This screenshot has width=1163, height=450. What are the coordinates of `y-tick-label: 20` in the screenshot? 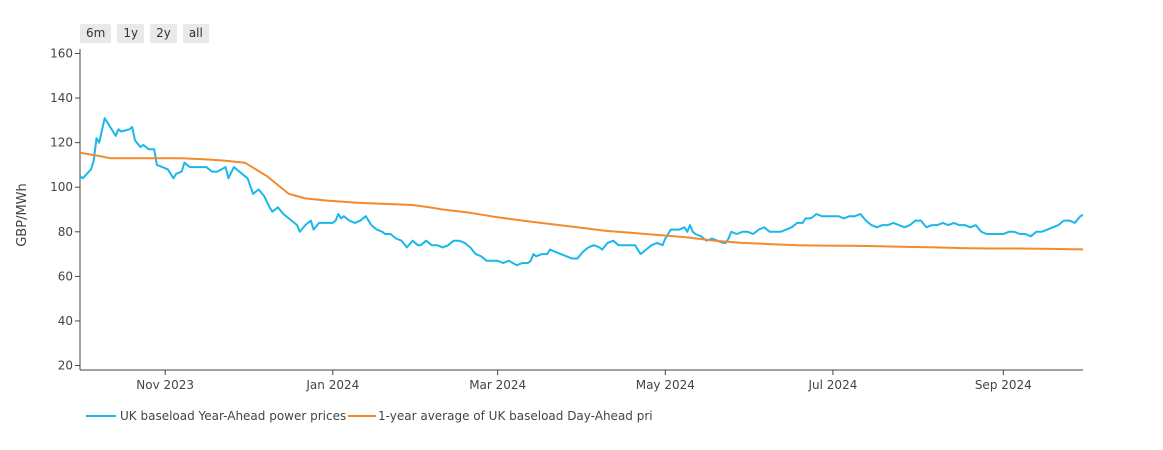 It's located at (65, 366).